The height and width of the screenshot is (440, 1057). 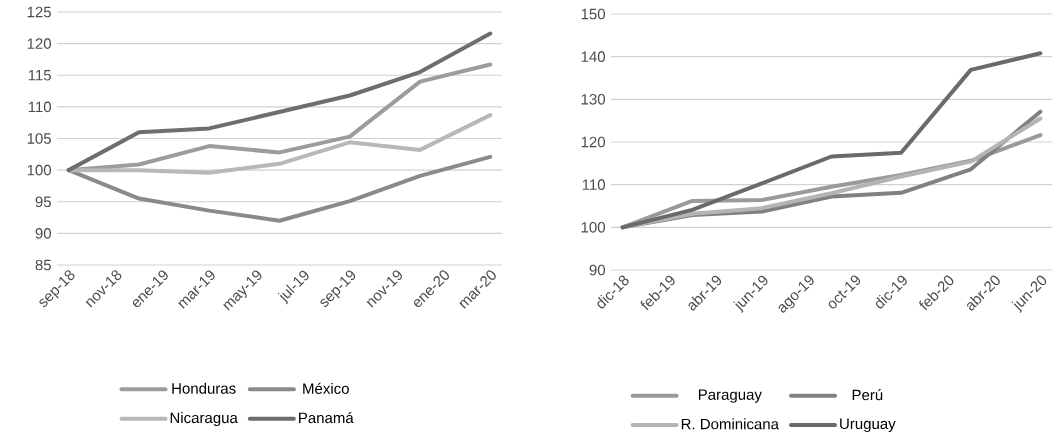 I want to click on y-tick-label: 105, so click(x=39, y=138).